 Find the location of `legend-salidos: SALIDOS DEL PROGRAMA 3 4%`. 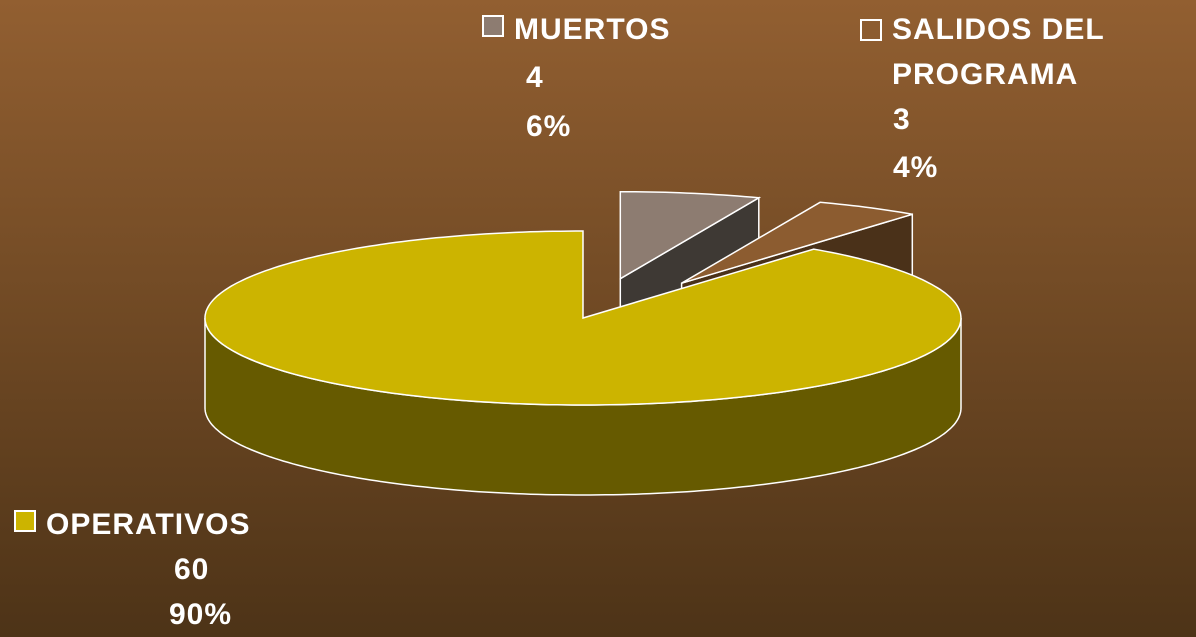

legend-salidos: SALIDOS DEL PROGRAMA 3 4% is located at coordinates (1025, 100).